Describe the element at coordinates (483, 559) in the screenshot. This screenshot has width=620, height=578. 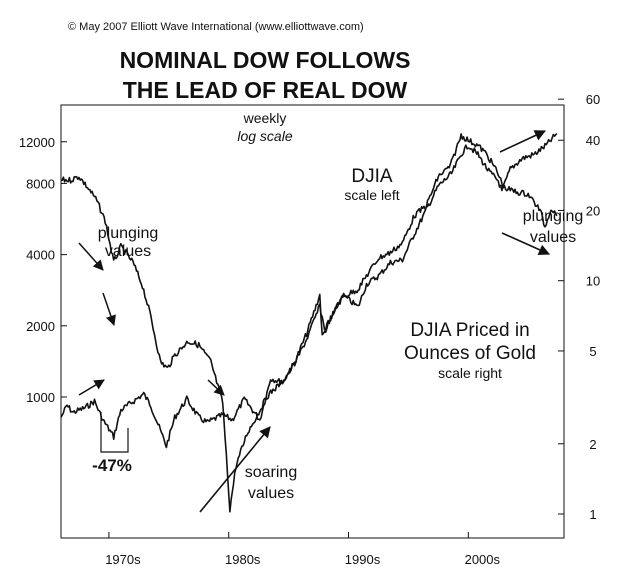
I see `x-tick-label: 2000s` at that location.